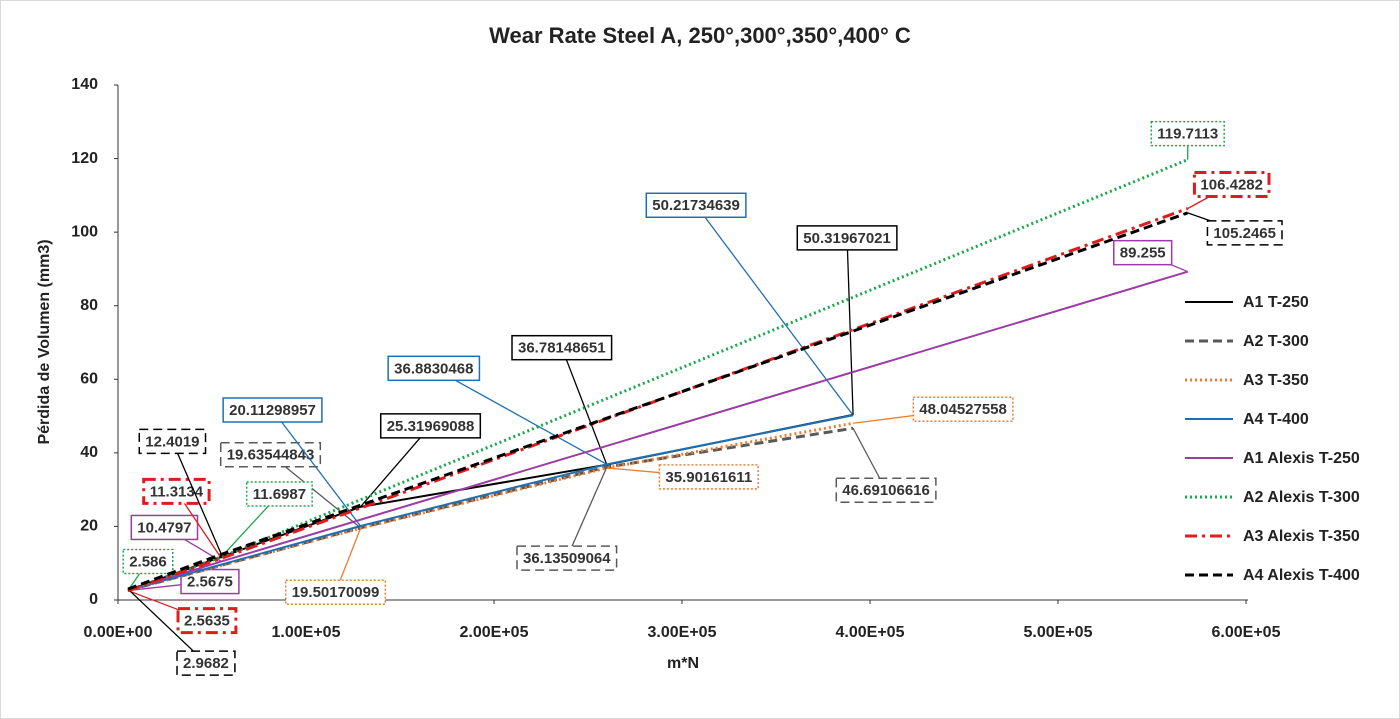 The width and height of the screenshot is (1400, 719). I want to click on data-label: 10.4797, so click(176, 538).